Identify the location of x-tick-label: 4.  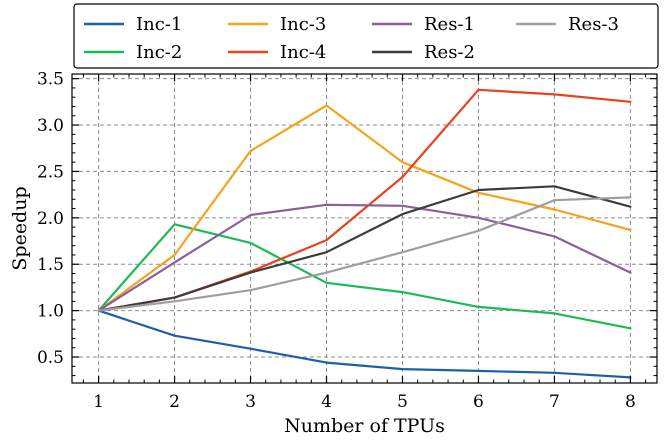
(326, 402).